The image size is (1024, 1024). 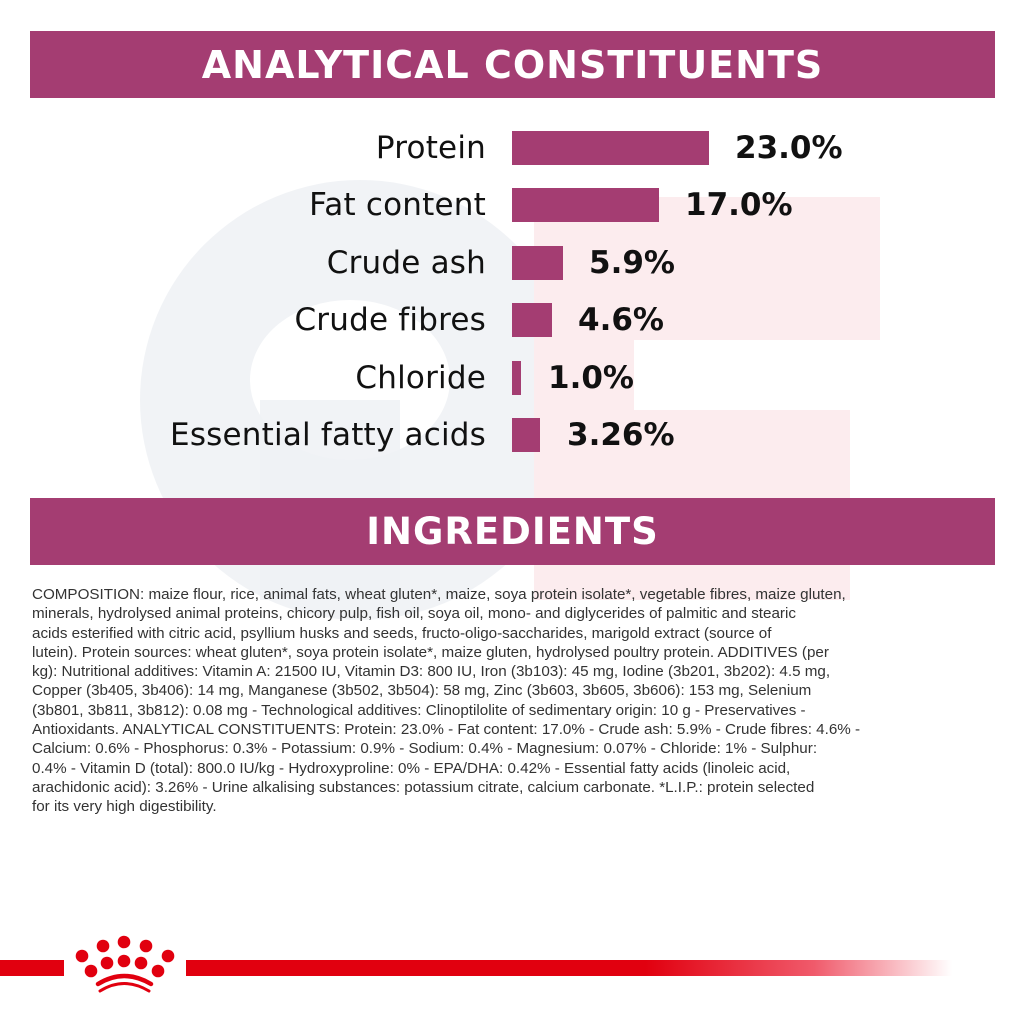 I want to click on row-value: 23.0%, so click(x=789, y=148).